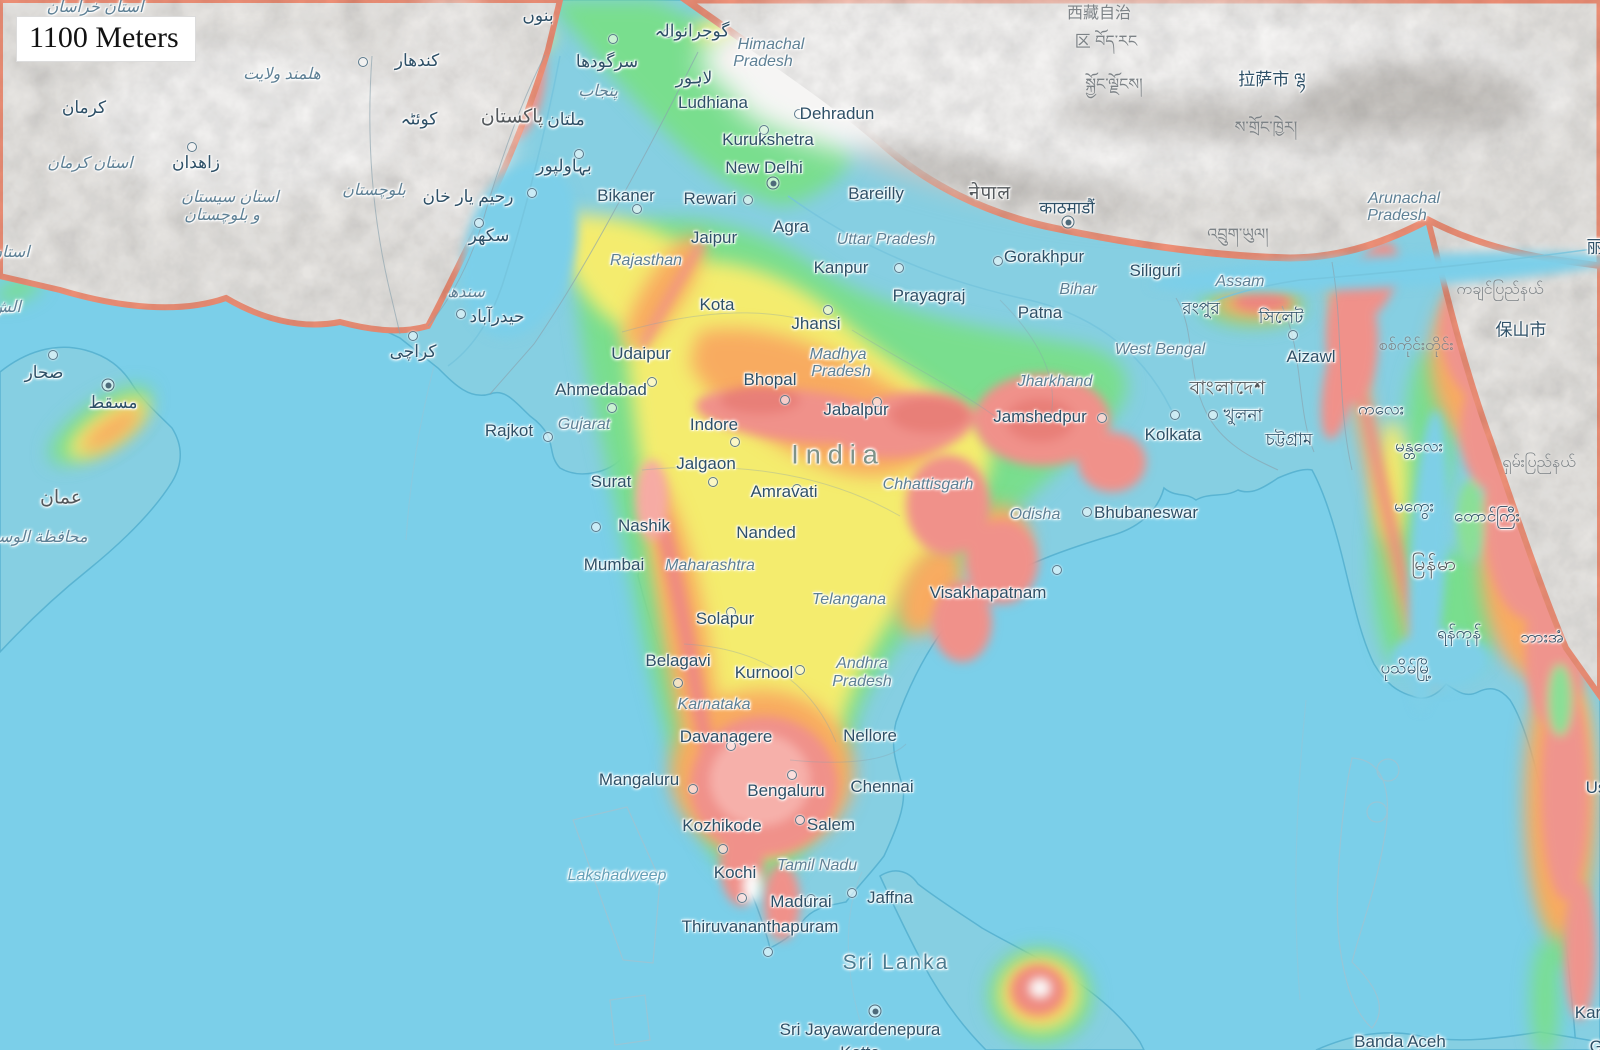  What do you see at coordinates (1457, 1040) in the screenshot?
I see `sumatra-coast` at bounding box center [1457, 1040].